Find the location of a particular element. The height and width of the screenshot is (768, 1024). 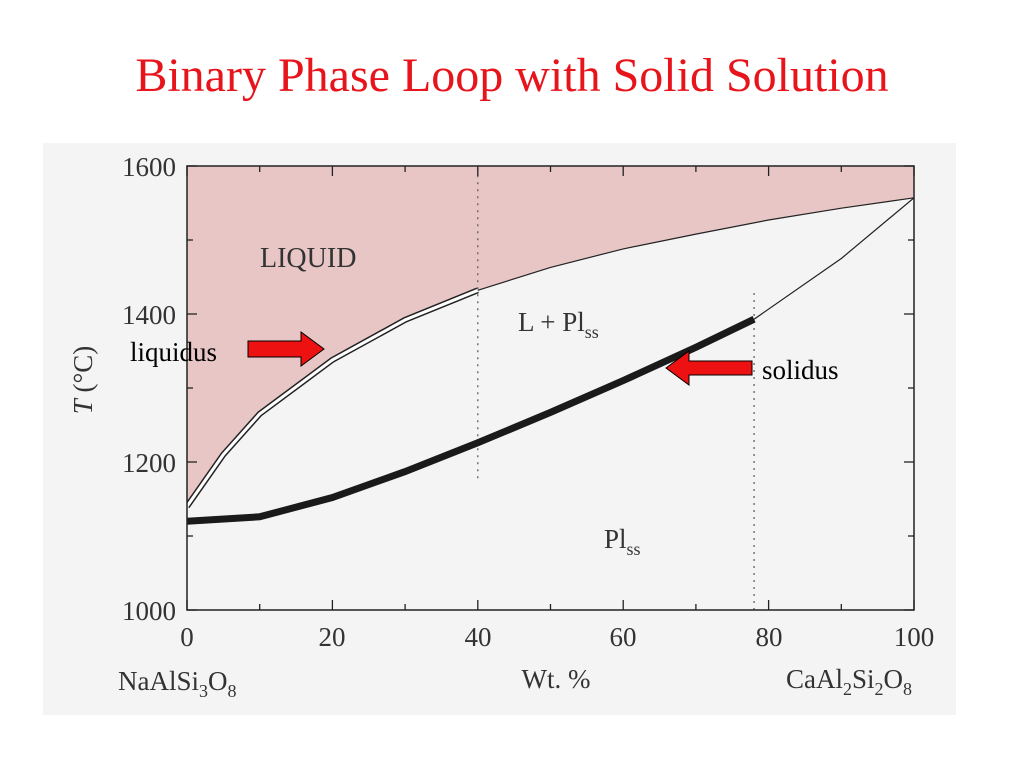

solidus-curve-continuation is located at coordinates (833, 258).